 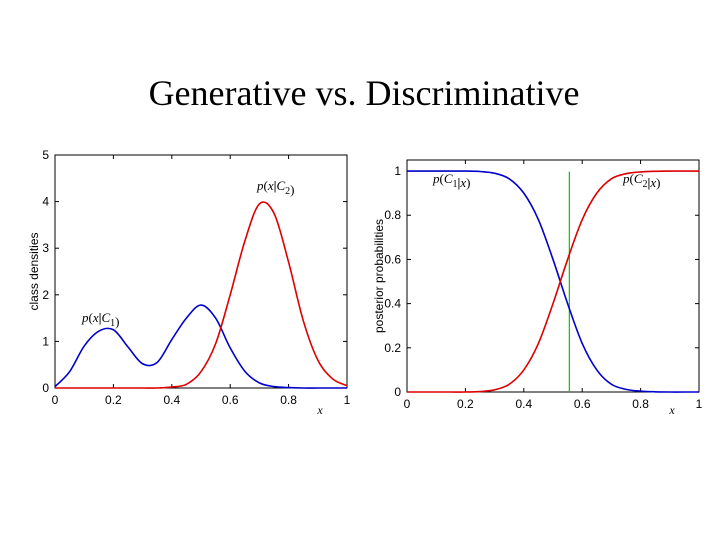 I want to click on y-axis-label: class densities, so click(x=34, y=271).